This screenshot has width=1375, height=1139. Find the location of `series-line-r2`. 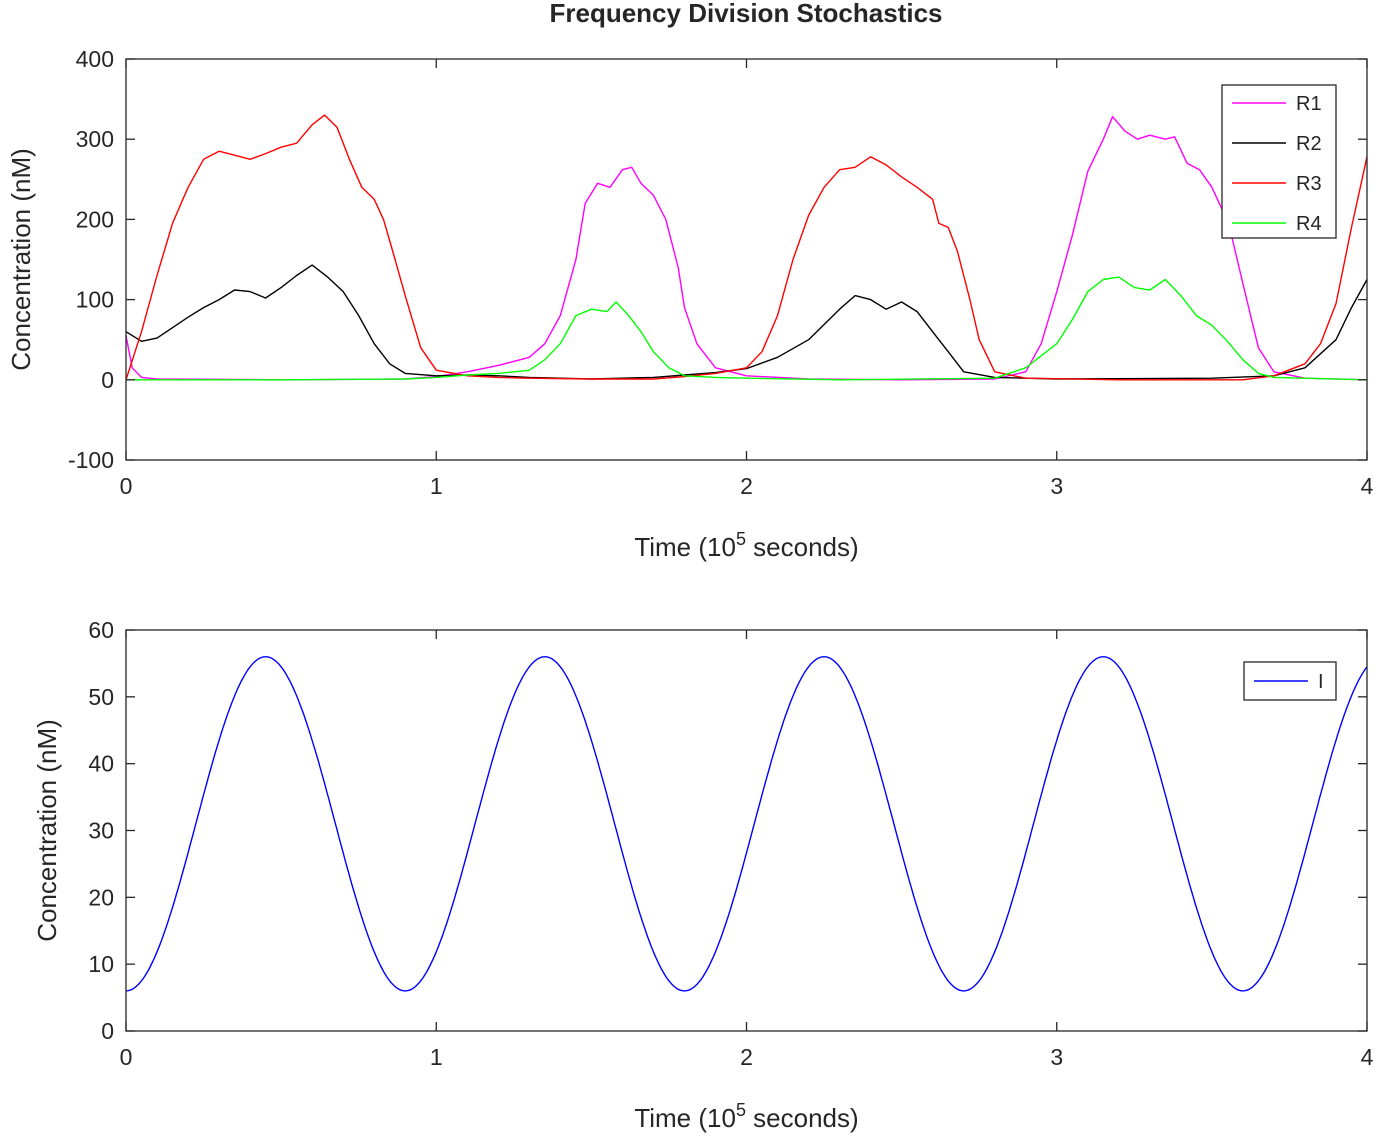

series-line-r2 is located at coordinates (746, 322).